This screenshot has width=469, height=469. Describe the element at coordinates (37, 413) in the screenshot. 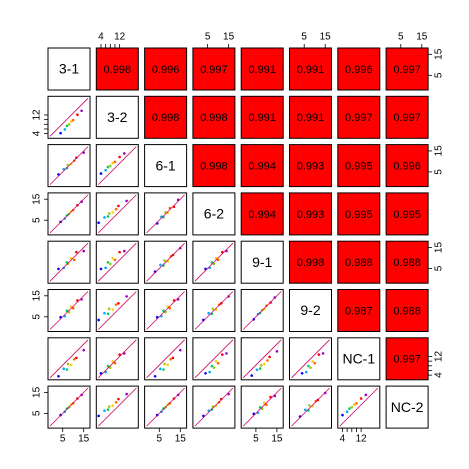

I see `y-tick-label: 5` at that location.